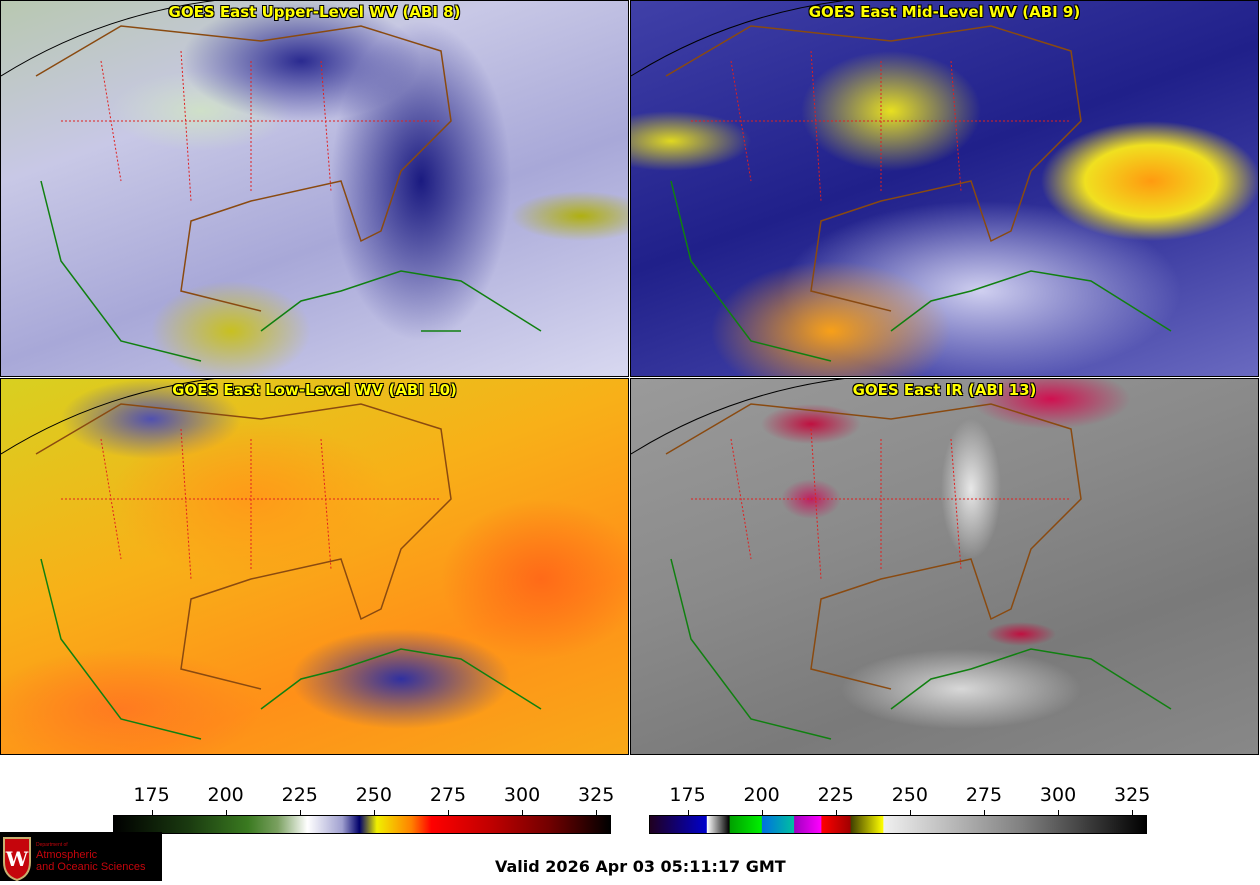 This screenshot has width=1260, height=885. What do you see at coordinates (314, 12) in the screenshot?
I see `panel-title: GOES East Upper-Level WV (ABI 8)` at bounding box center [314, 12].